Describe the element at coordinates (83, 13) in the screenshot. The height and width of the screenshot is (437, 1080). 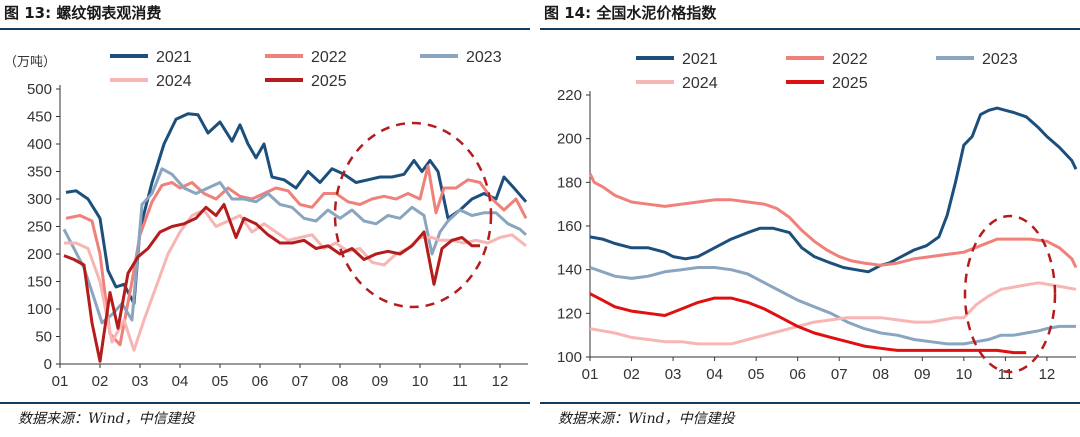
I see `chart-title: 图 13: 螺纹钢表观消费` at that location.